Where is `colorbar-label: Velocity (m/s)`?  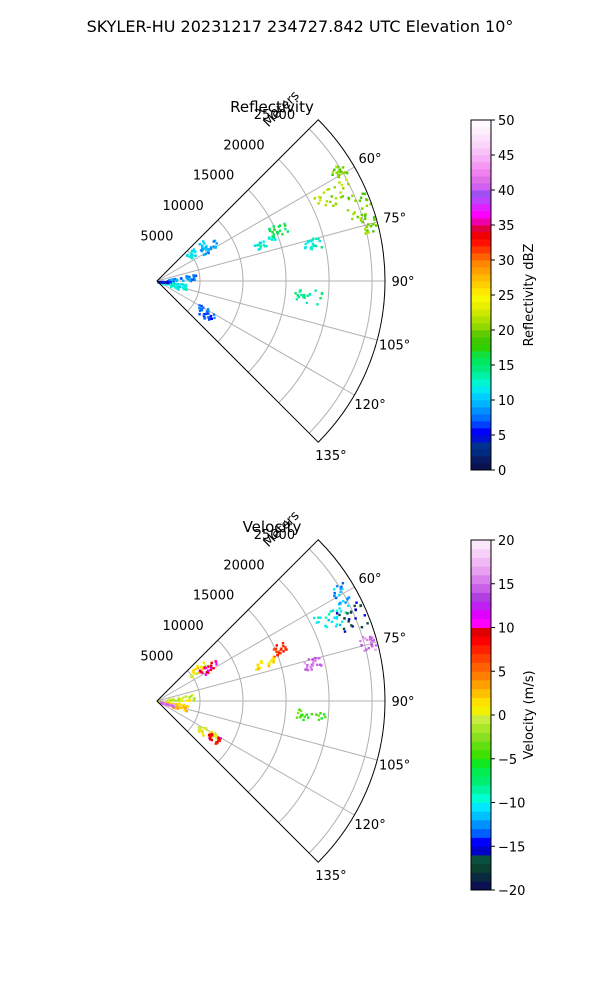
colorbar-label: Velocity (m/s) is located at coordinates (529, 714).